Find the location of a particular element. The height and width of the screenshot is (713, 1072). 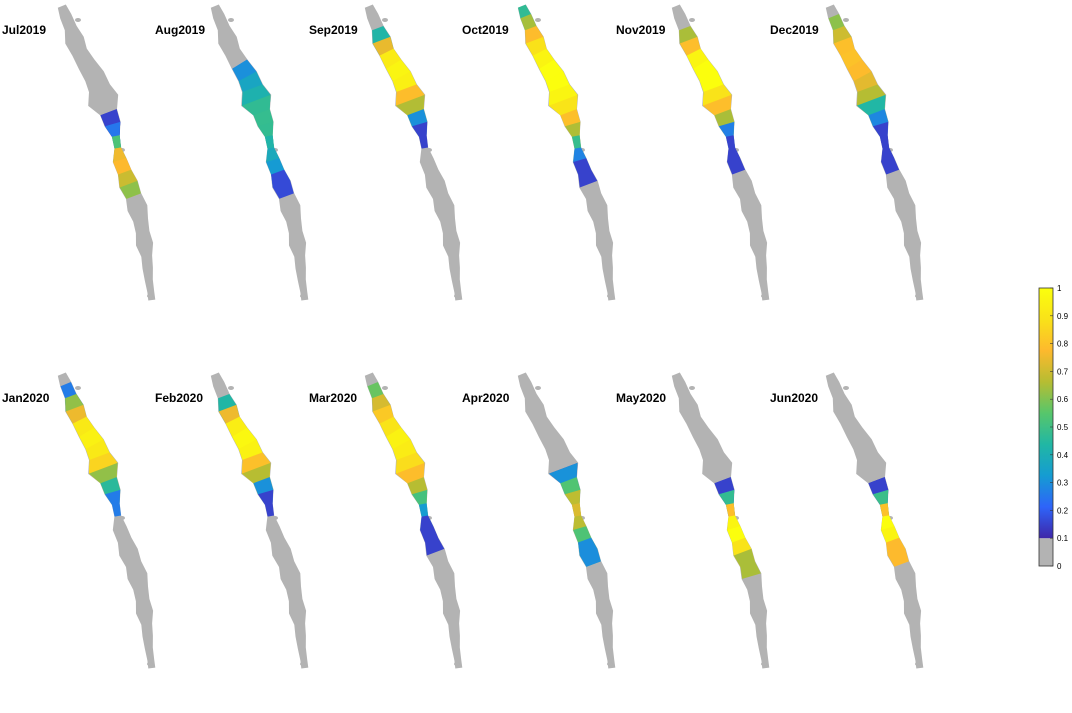

panel-title: Sep2019 is located at coordinates (333, 30).